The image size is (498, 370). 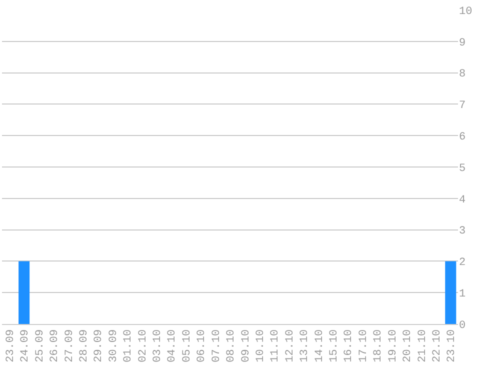 What do you see at coordinates (462, 294) in the screenshot?
I see `y-tick-label: 1` at bounding box center [462, 294].